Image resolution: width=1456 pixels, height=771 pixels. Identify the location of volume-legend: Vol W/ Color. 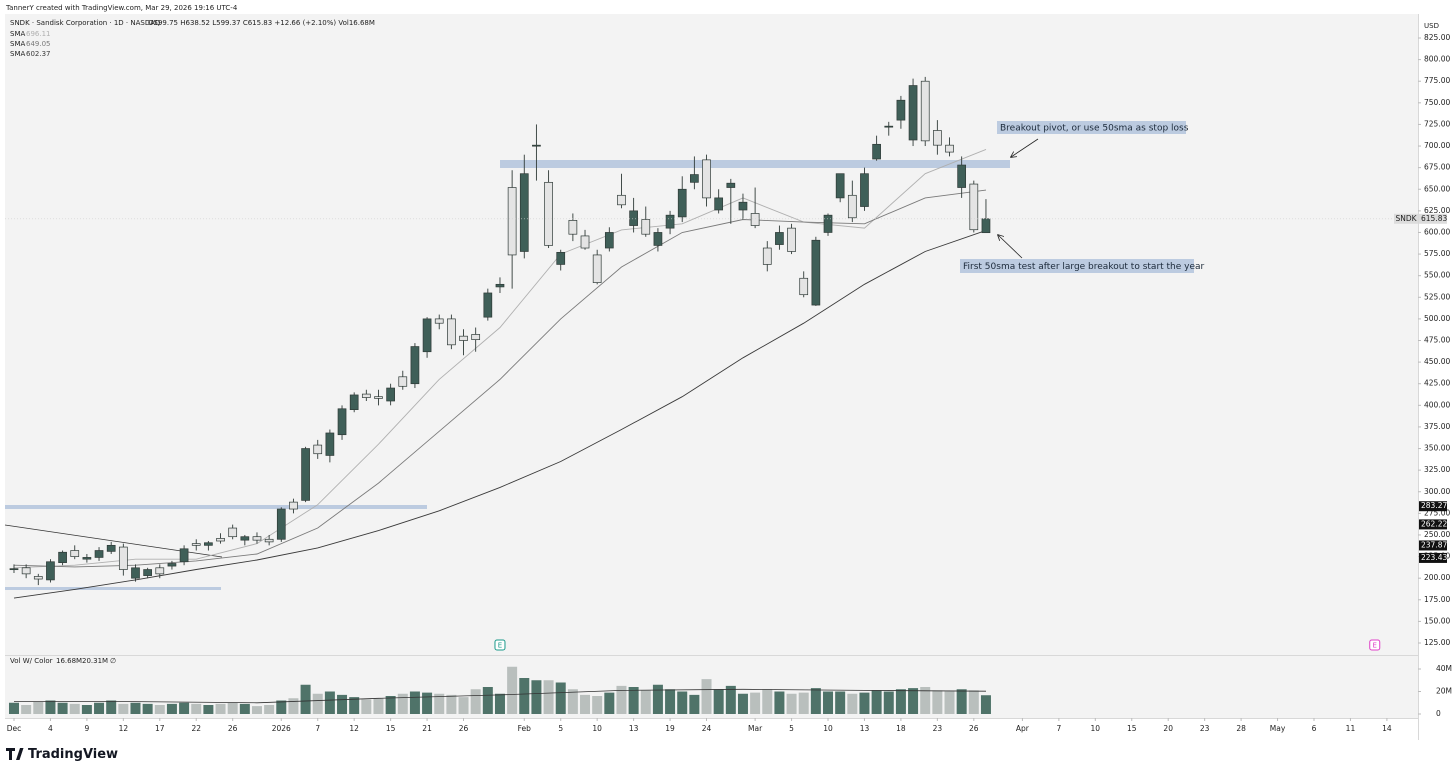
(31, 661).